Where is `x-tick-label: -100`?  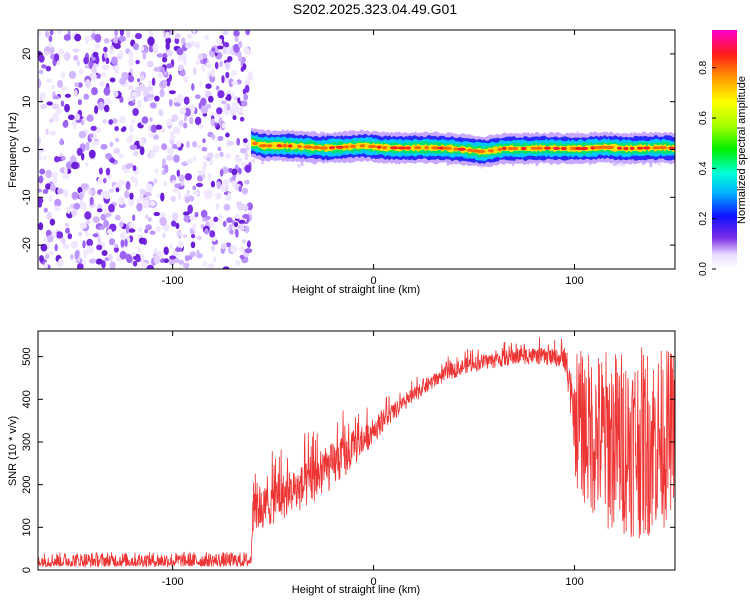
x-tick-label: -100 is located at coordinates (173, 582).